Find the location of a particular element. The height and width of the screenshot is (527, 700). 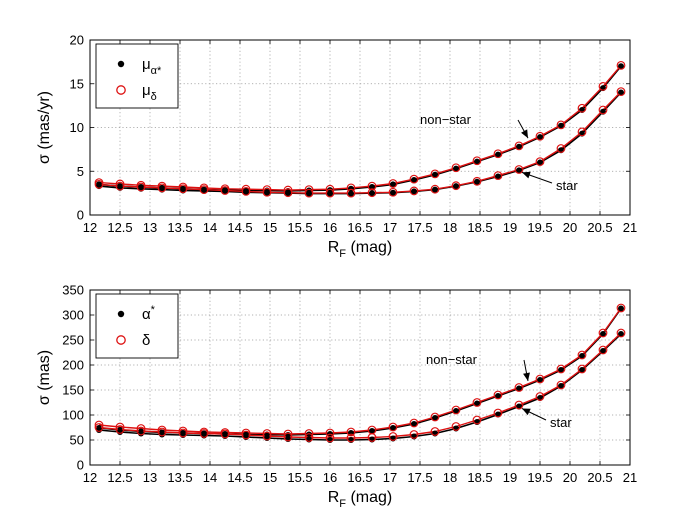

annotations: non−star star is located at coordinates (499, 152).